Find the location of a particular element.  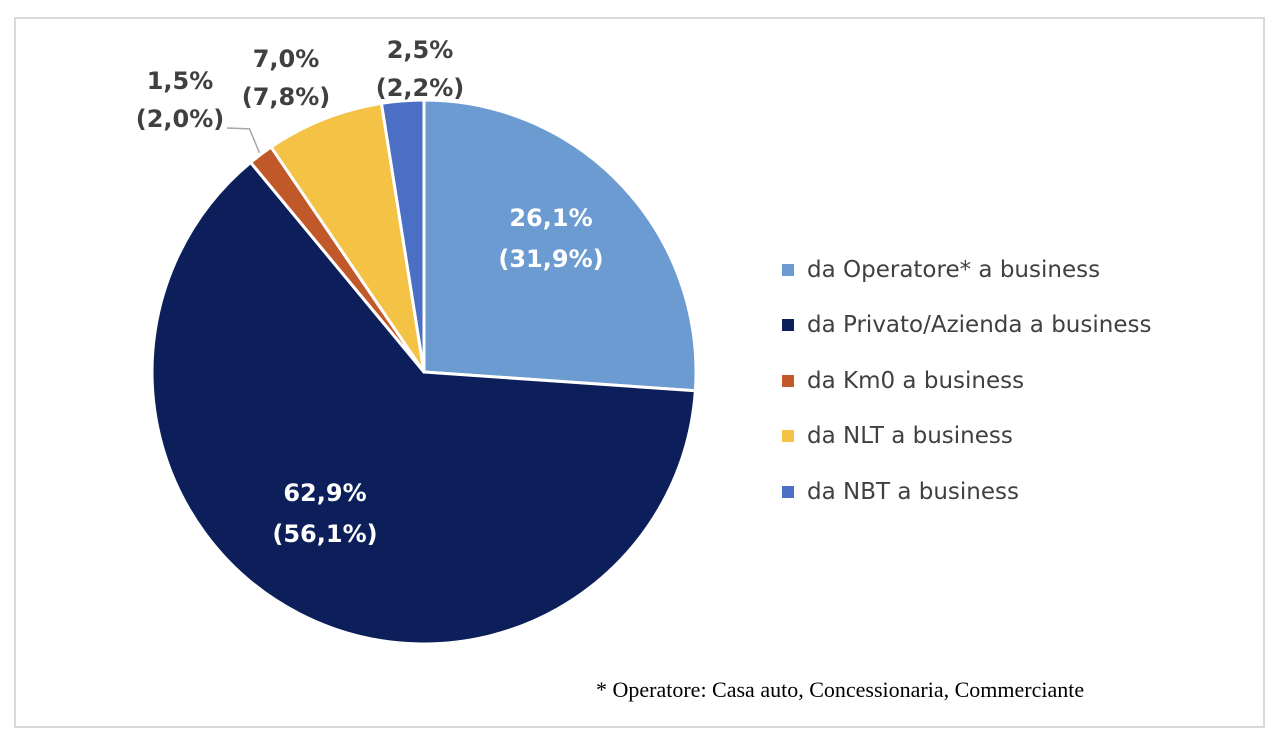

data-label-paren-nlt: (7,8%) is located at coordinates (286, 97).